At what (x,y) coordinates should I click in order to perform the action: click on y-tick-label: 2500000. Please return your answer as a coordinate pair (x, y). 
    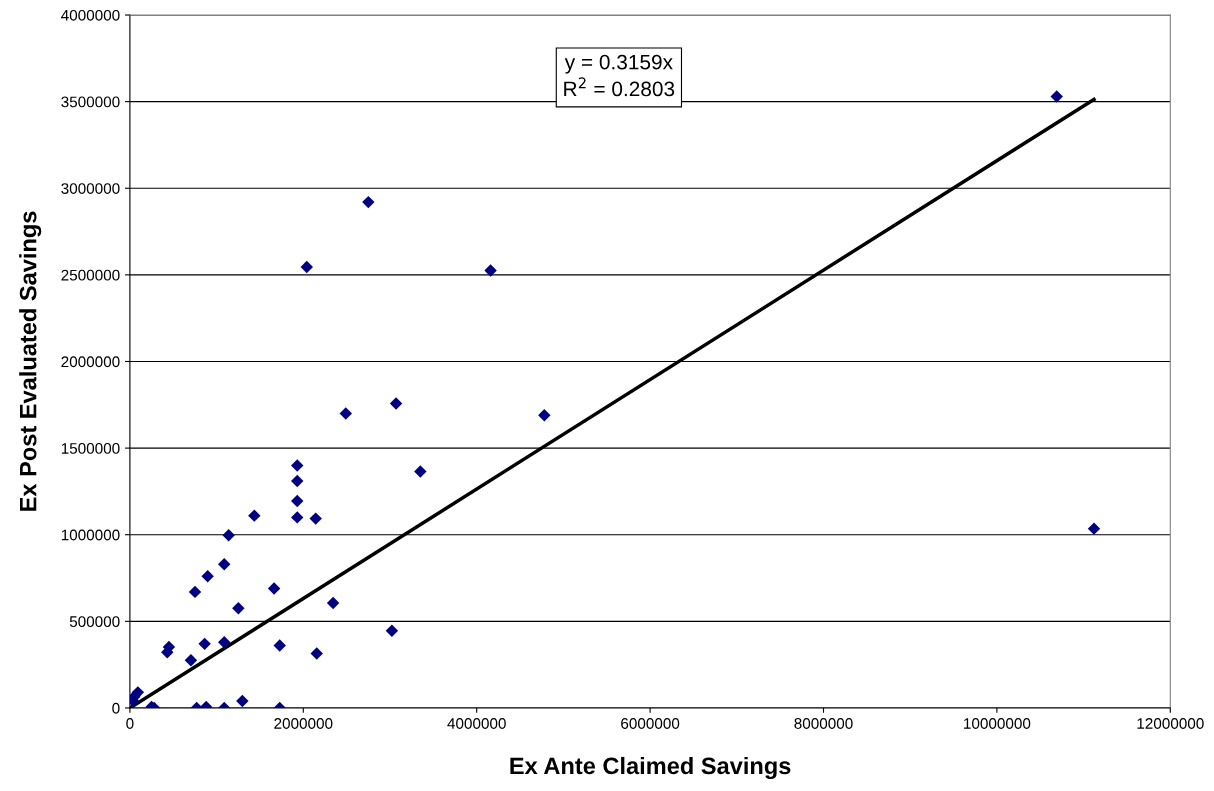
    Looking at the image, I should click on (90, 275).